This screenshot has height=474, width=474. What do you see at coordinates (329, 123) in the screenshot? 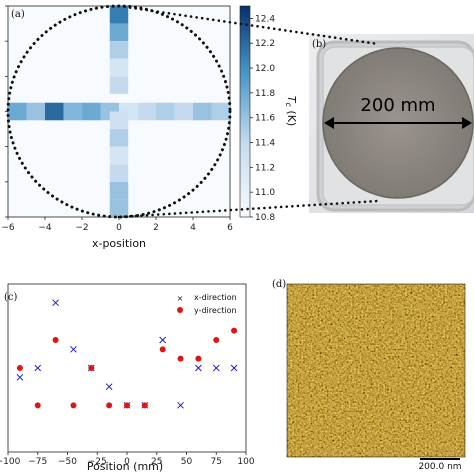
I see `dimension-arrow-left` at bounding box center [329, 123].